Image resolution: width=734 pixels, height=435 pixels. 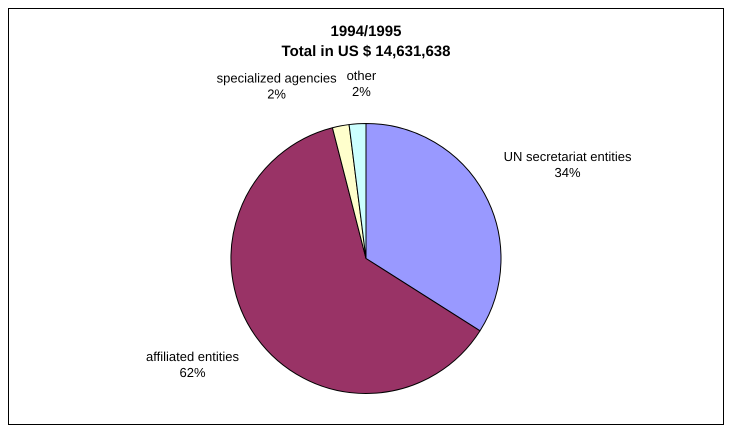 I want to click on data-label: 62%, so click(x=192, y=372).